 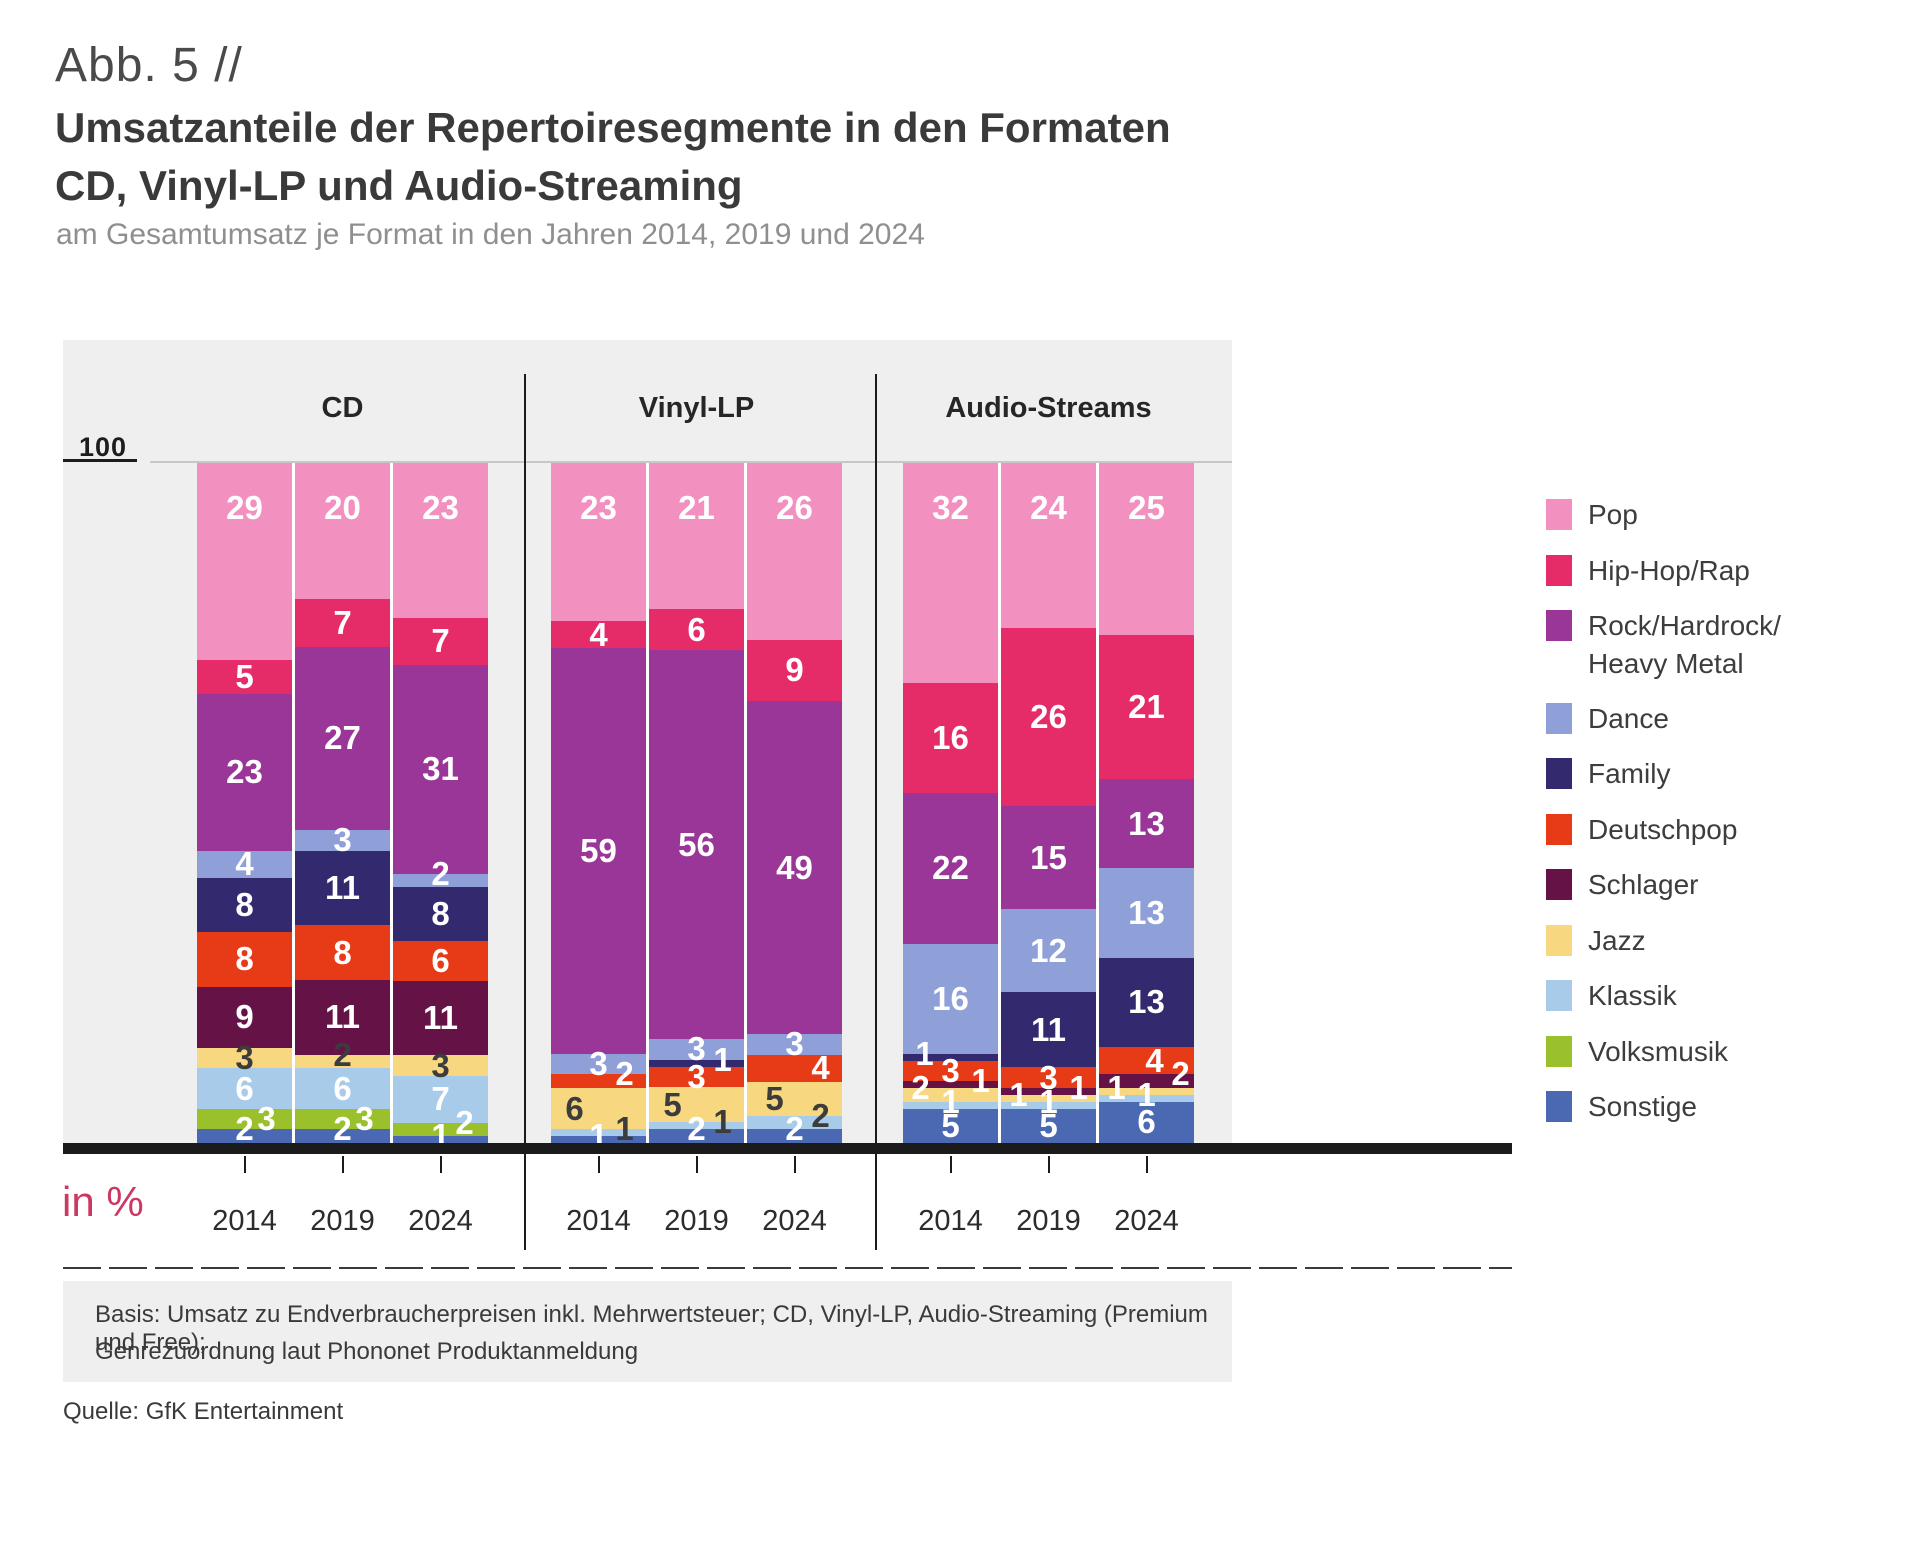 What do you see at coordinates (1048, 1125) in the screenshot?
I see `segment-value-label: 5` at bounding box center [1048, 1125].